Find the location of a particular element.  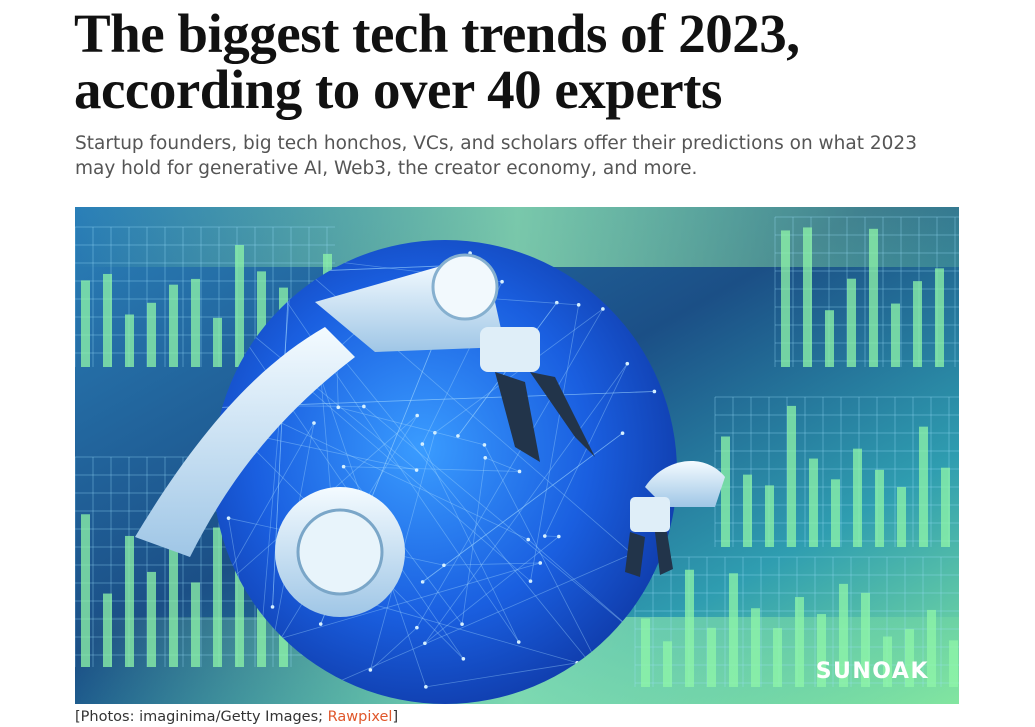

gripper is located at coordinates (649, 554).